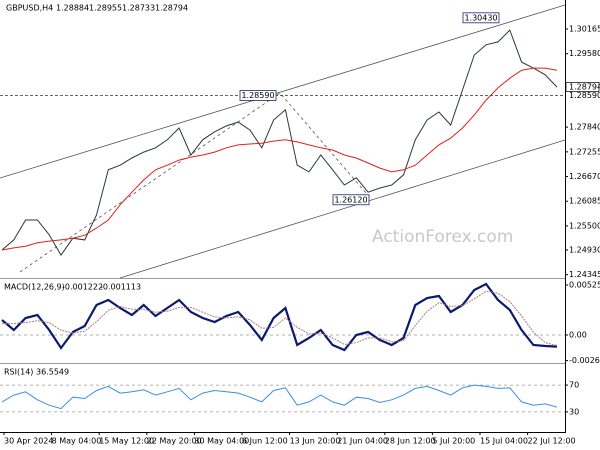 The width and height of the screenshot is (600, 450). What do you see at coordinates (584, 53) in the screenshot?
I see `y-tick-label: 1.29580` at bounding box center [584, 53].